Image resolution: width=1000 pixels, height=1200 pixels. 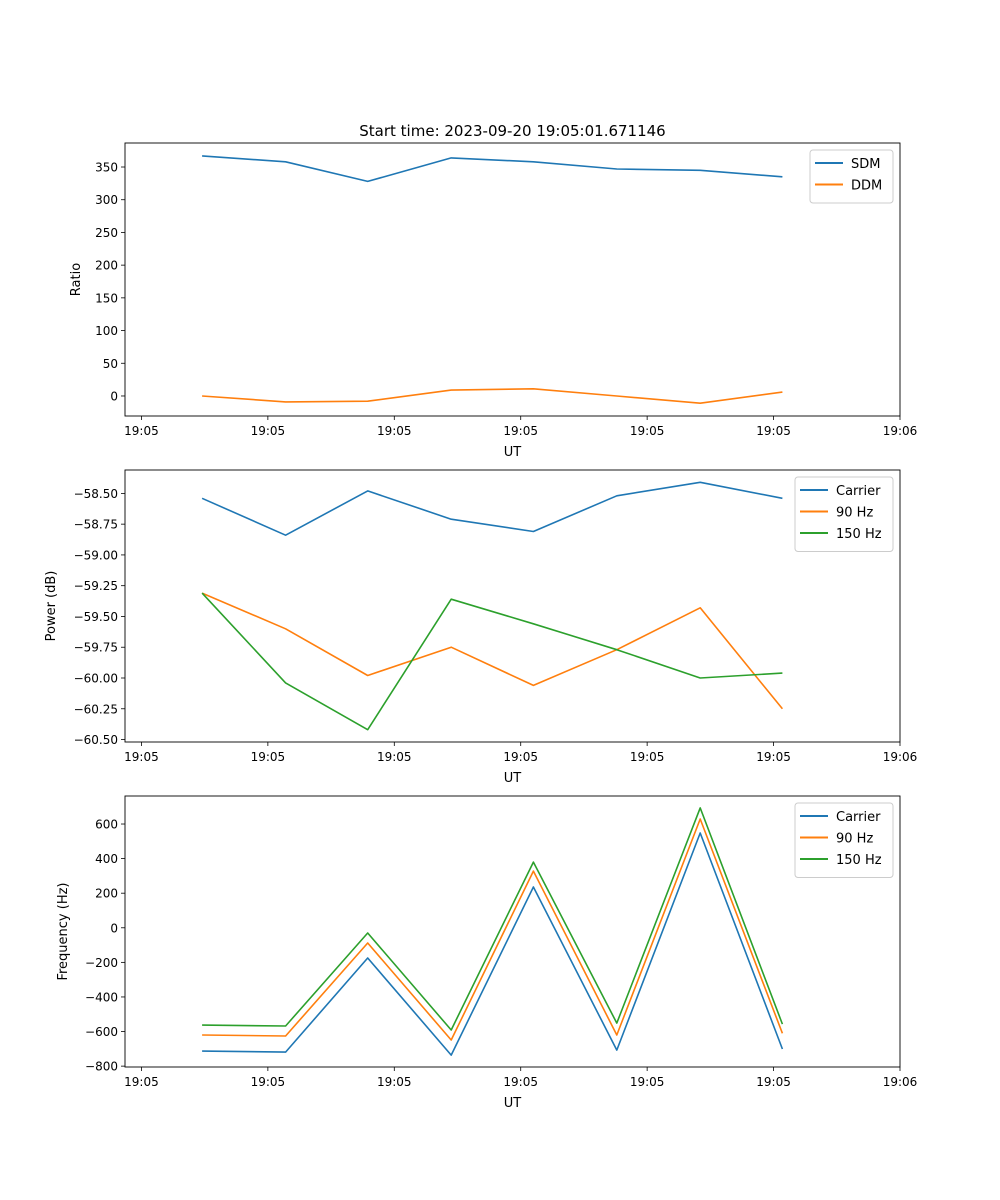 What do you see at coordinates (110, 364) in the screenshot?
I see `y-tick-label: 50` at bounding box center [110, 364].